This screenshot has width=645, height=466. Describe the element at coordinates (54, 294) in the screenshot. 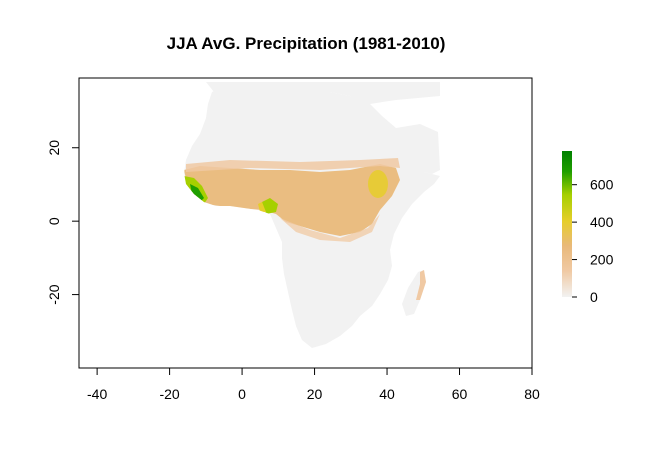

I see `y-tick-label: -20` at that location.